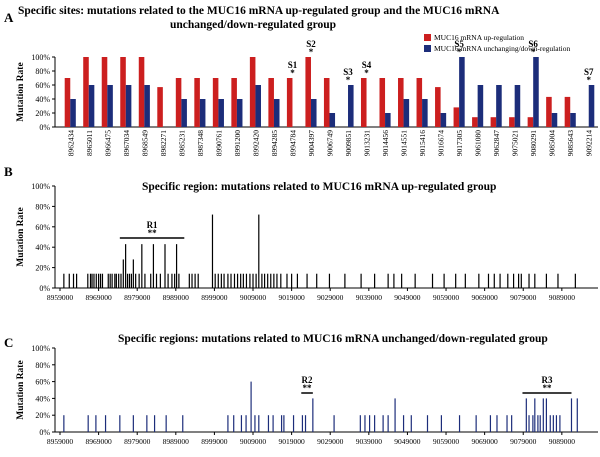 This screenshot has width=600, height=457. I want to click on panel-a-x-tick-label: 8982271, so click(163, 143).